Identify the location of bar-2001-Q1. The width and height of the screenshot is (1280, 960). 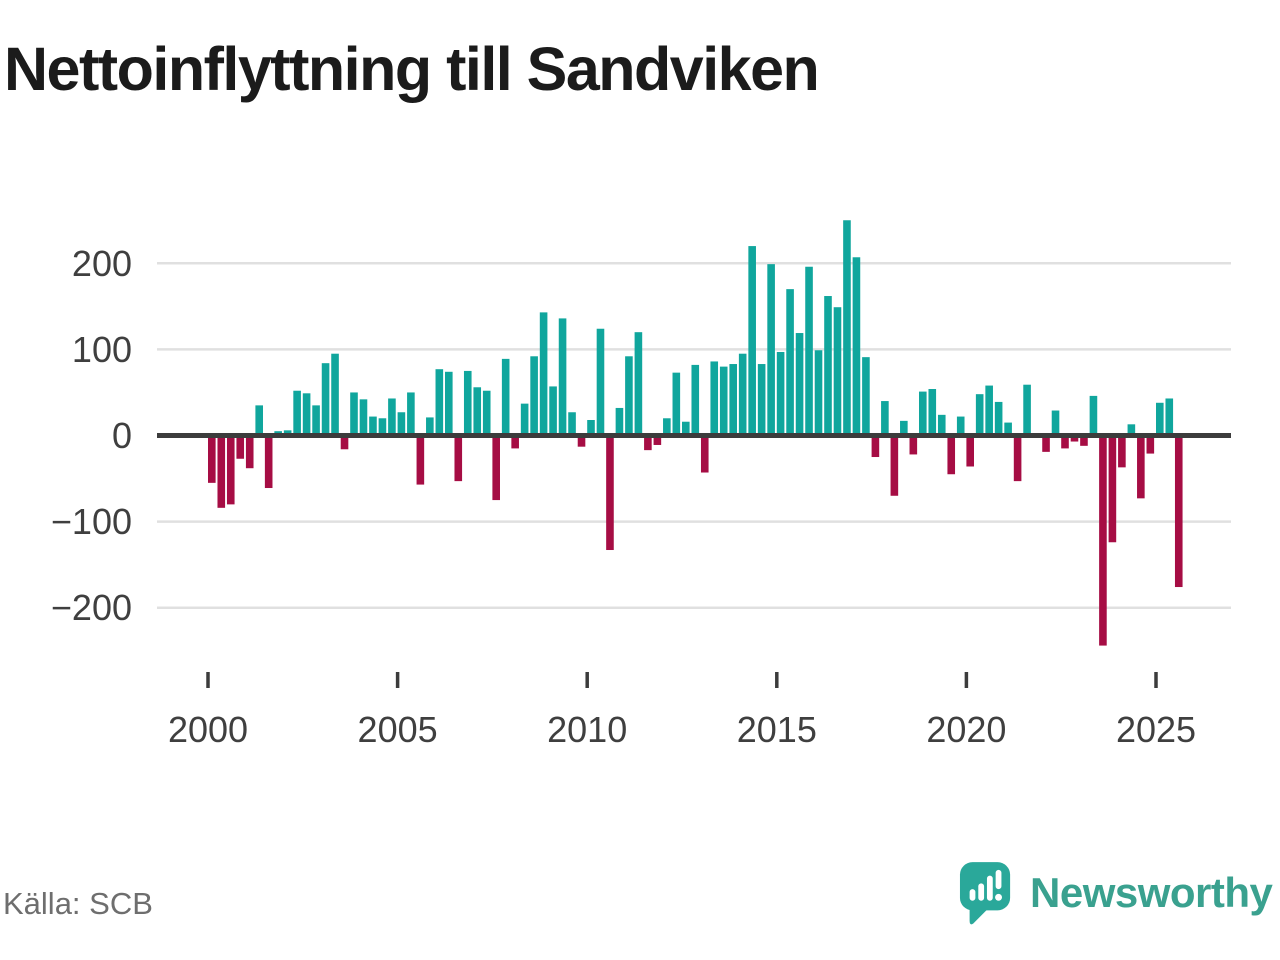
(249, 452).